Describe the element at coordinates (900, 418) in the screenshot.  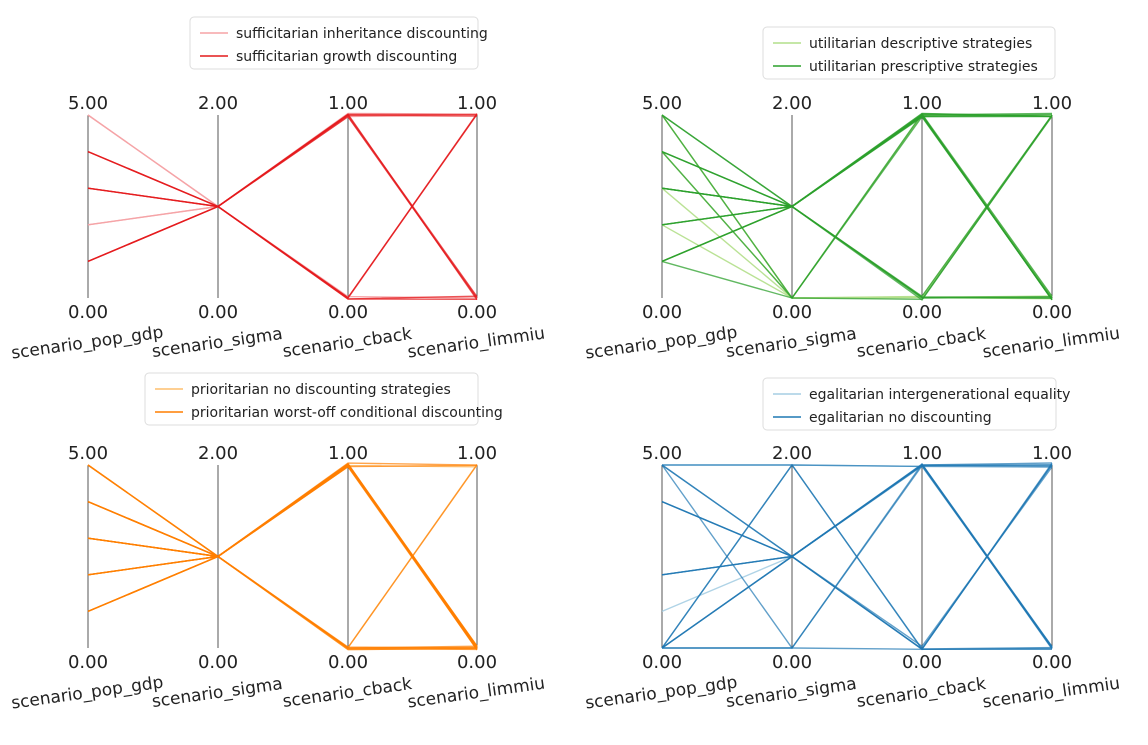
I see `legend-label: egalitarian no discounting` at that location.